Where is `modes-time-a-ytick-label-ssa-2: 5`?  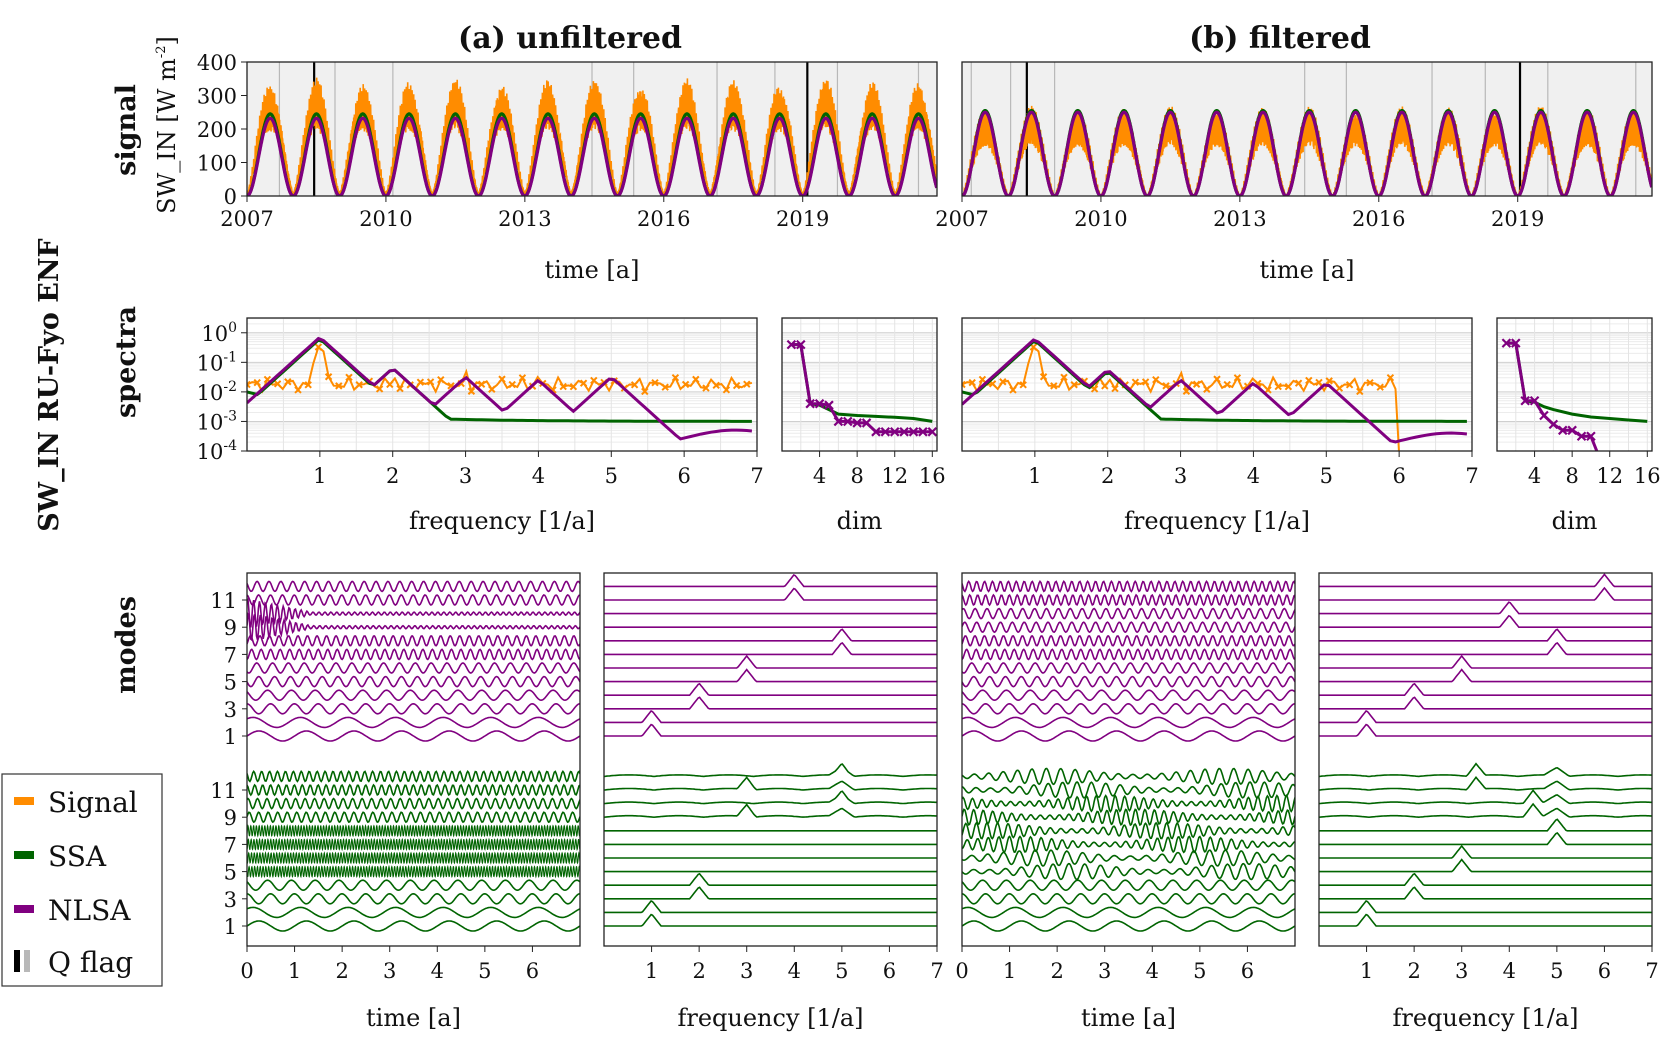 modes-time-a-ytick-label-ssa-2: 5 is located at coordinates (230, 873).